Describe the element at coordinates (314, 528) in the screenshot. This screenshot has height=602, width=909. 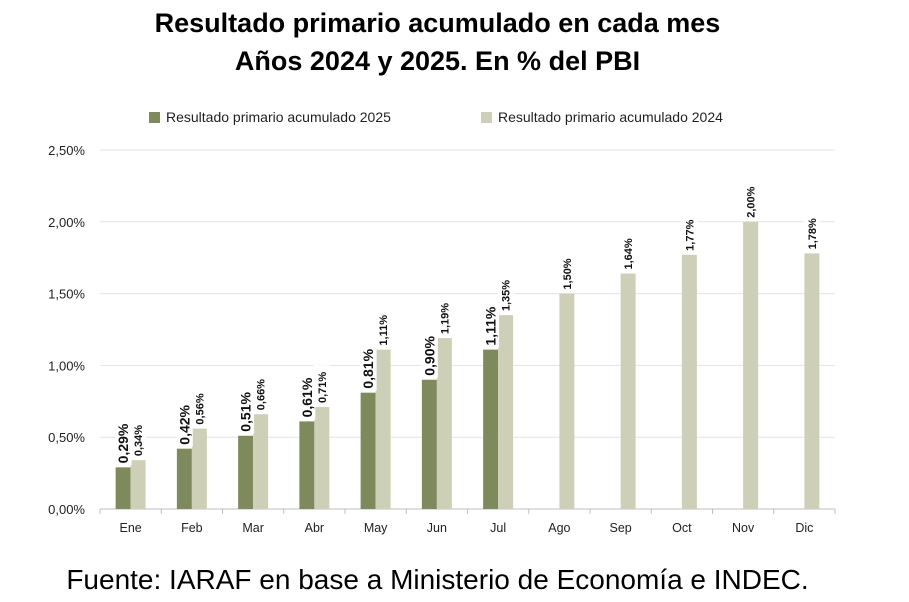
I see `x-tick-label: Abr` at that location.